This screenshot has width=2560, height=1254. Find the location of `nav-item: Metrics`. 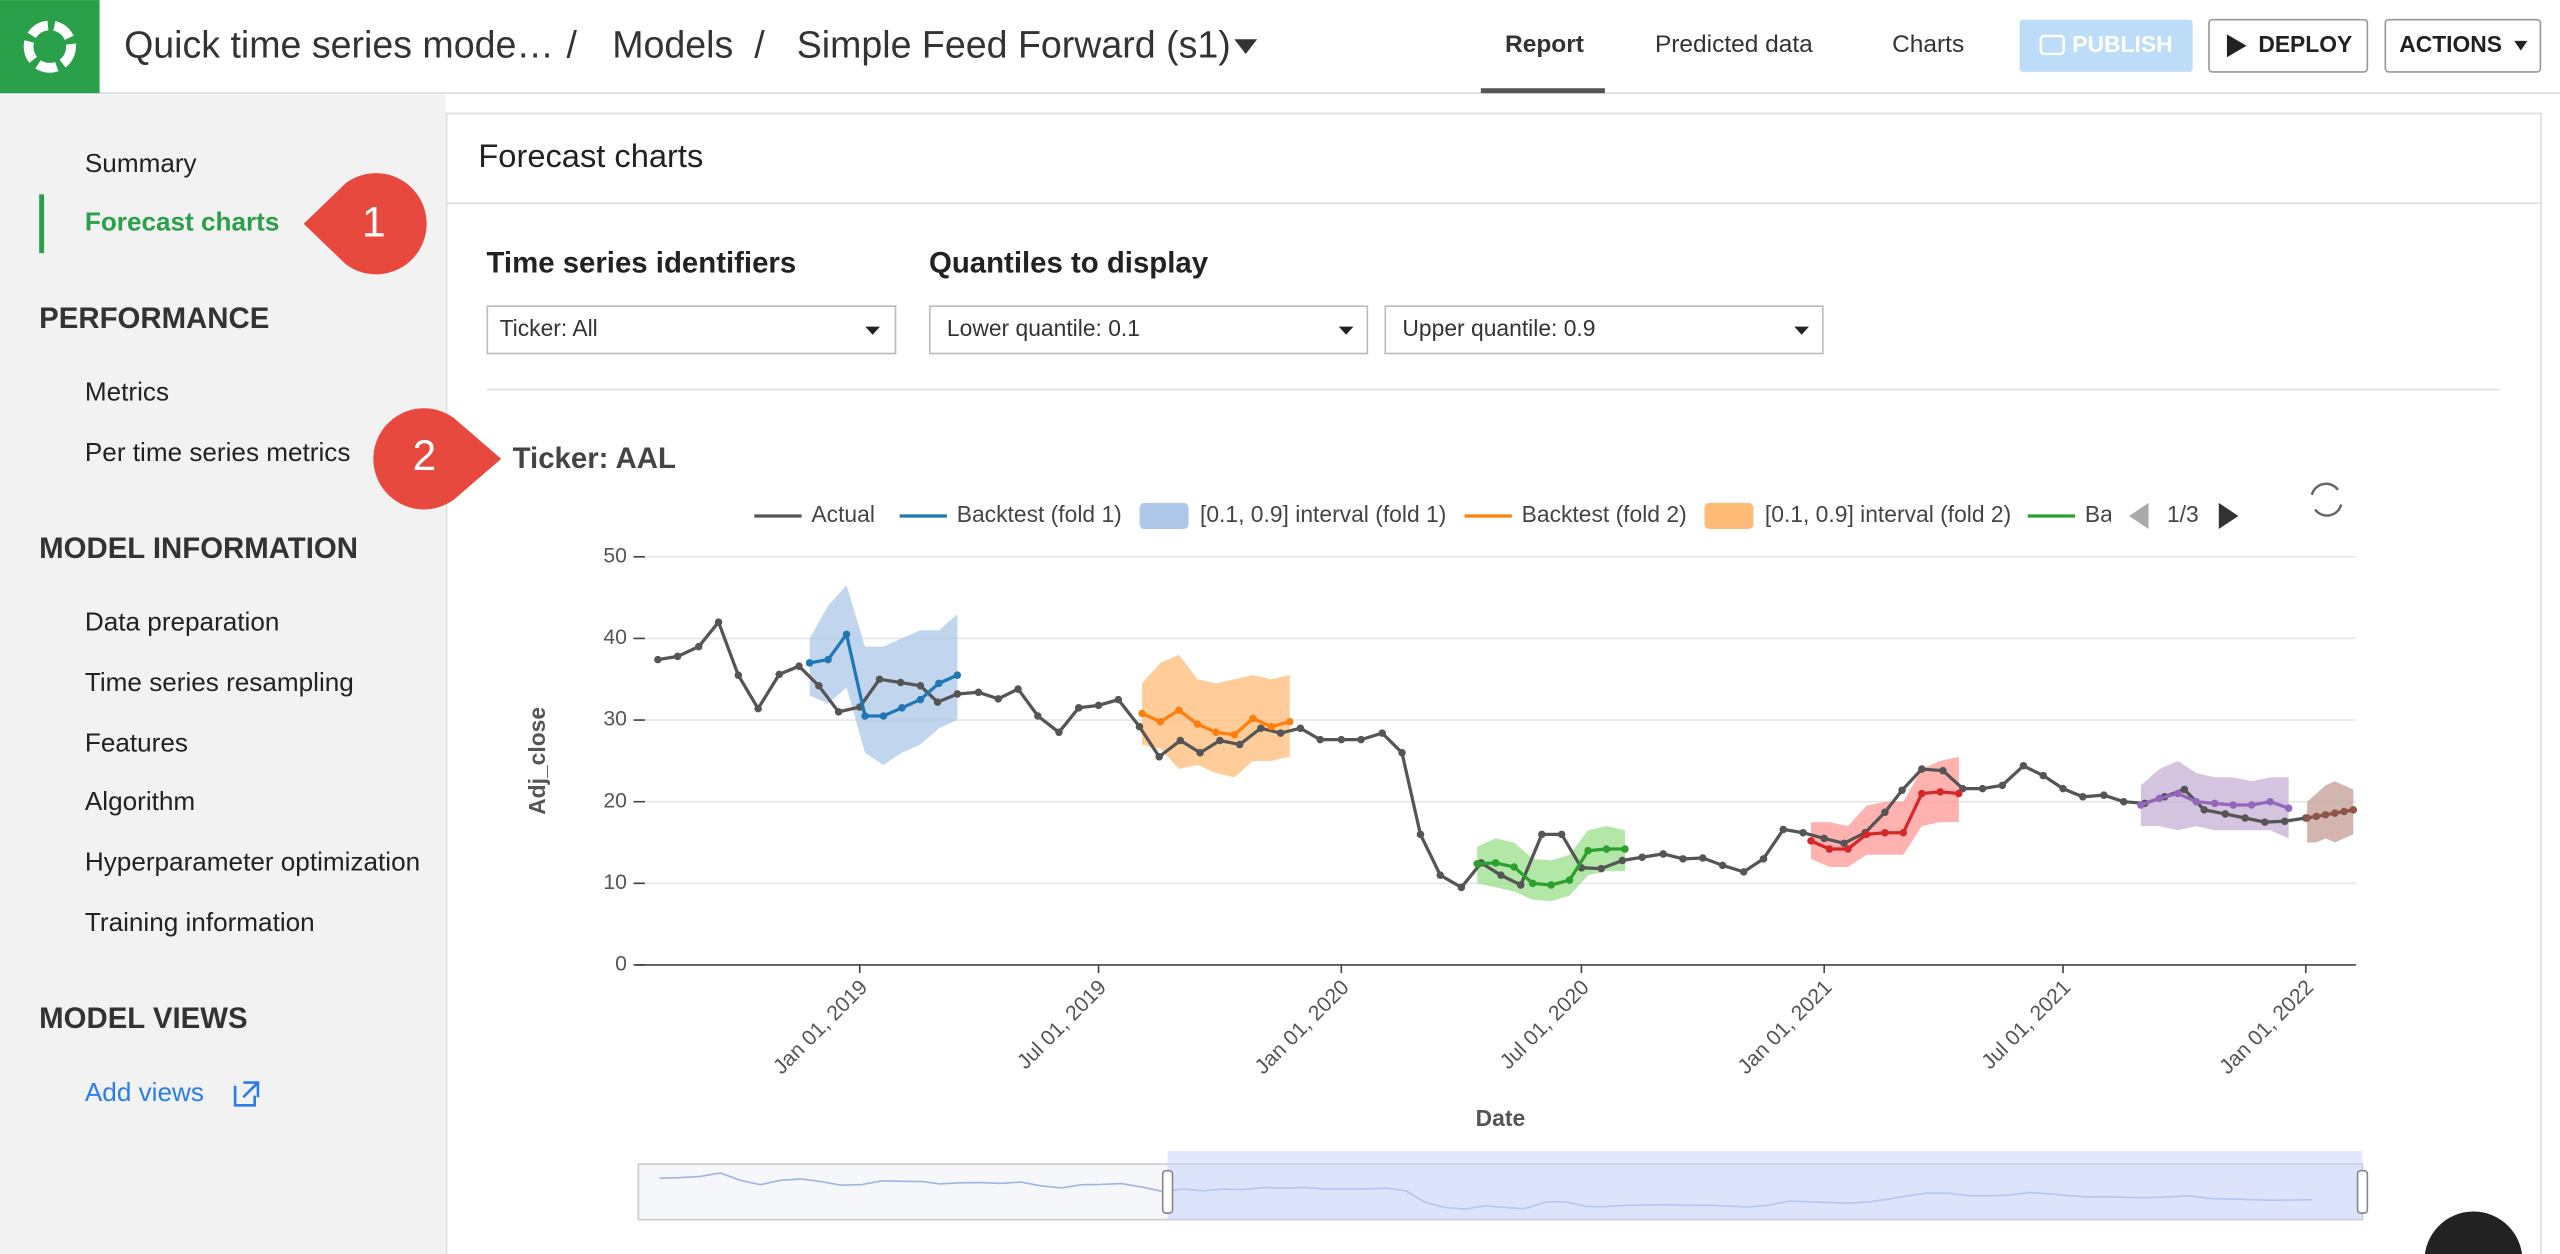

nav-item: Metrics is located at coordinates (127, 391).